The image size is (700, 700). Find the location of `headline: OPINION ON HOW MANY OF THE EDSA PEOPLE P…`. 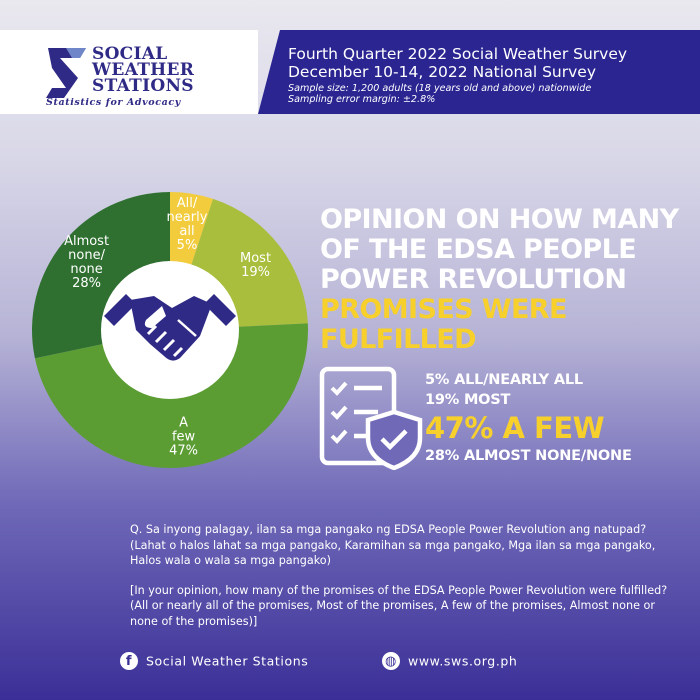

headline: OPINION ON HOW MANY OF THE EDSA PEOPLE P… is located at coordinates (507, 280).